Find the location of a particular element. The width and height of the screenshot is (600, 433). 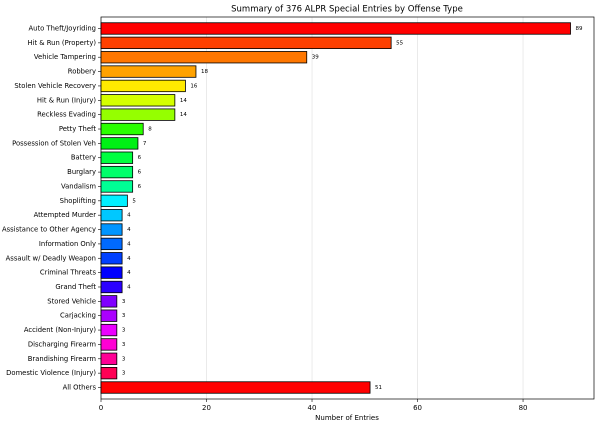

y-tick-label: Hit & Run (Injury) is located at coordinates (66, 100).